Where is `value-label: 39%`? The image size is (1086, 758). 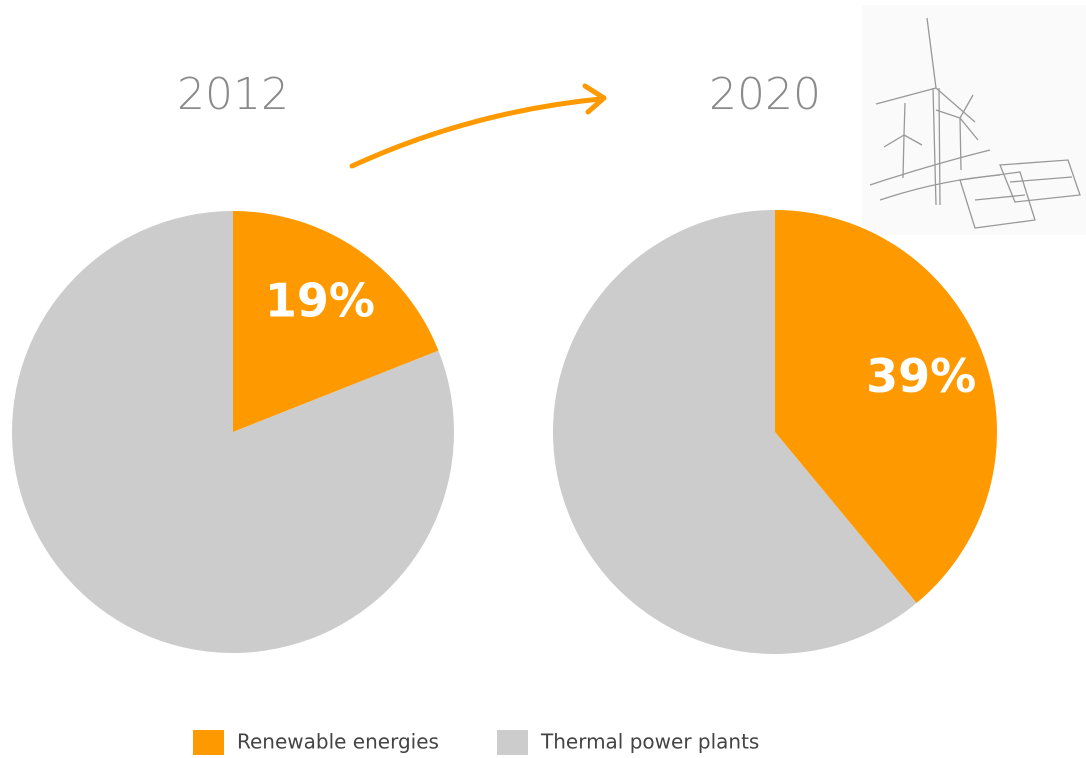 value-label: 39% is located at coordinates (921, 376).